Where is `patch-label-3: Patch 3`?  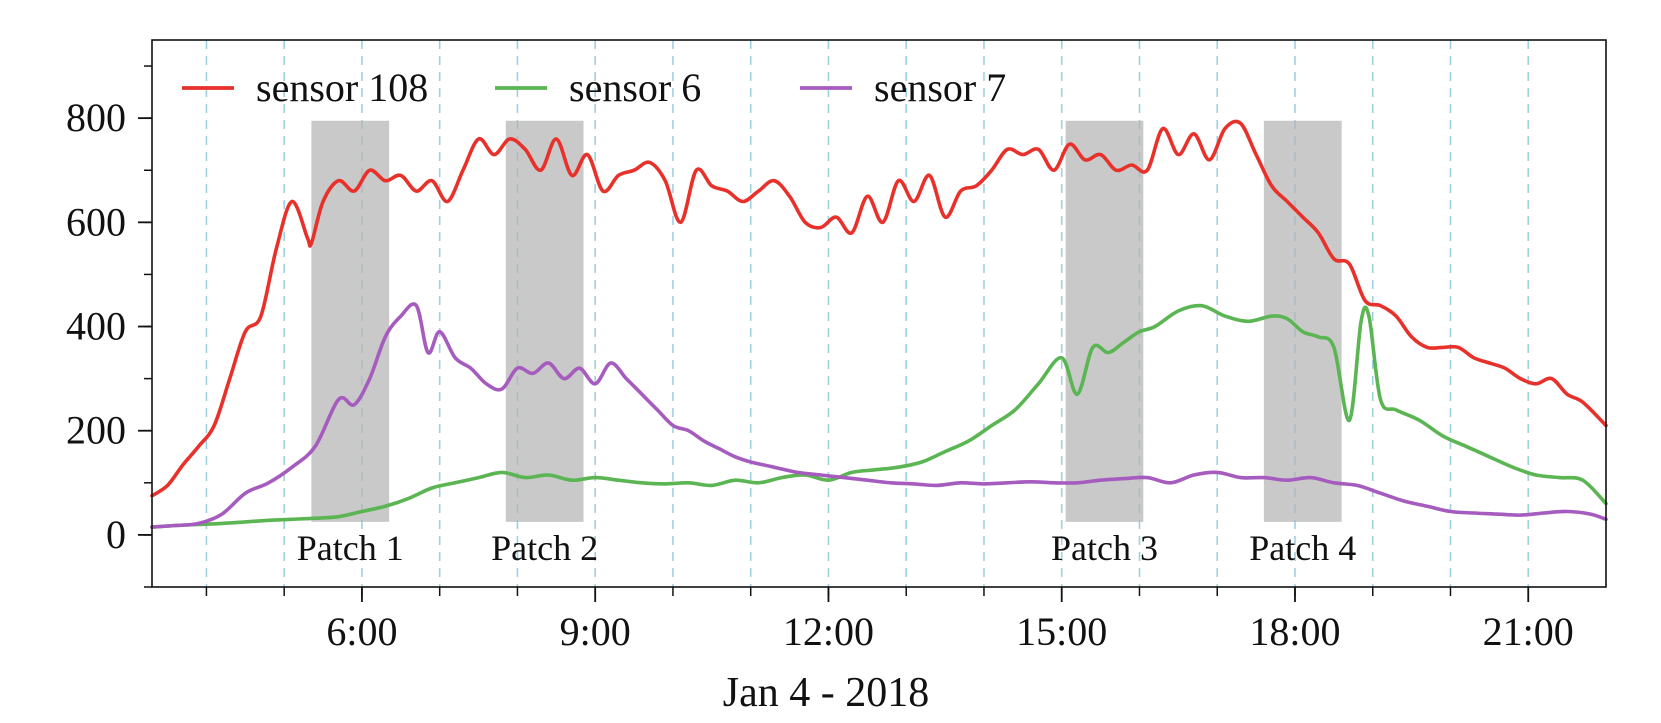
patch-label-3: Patch 3 is located at coordinates (1104, 548).